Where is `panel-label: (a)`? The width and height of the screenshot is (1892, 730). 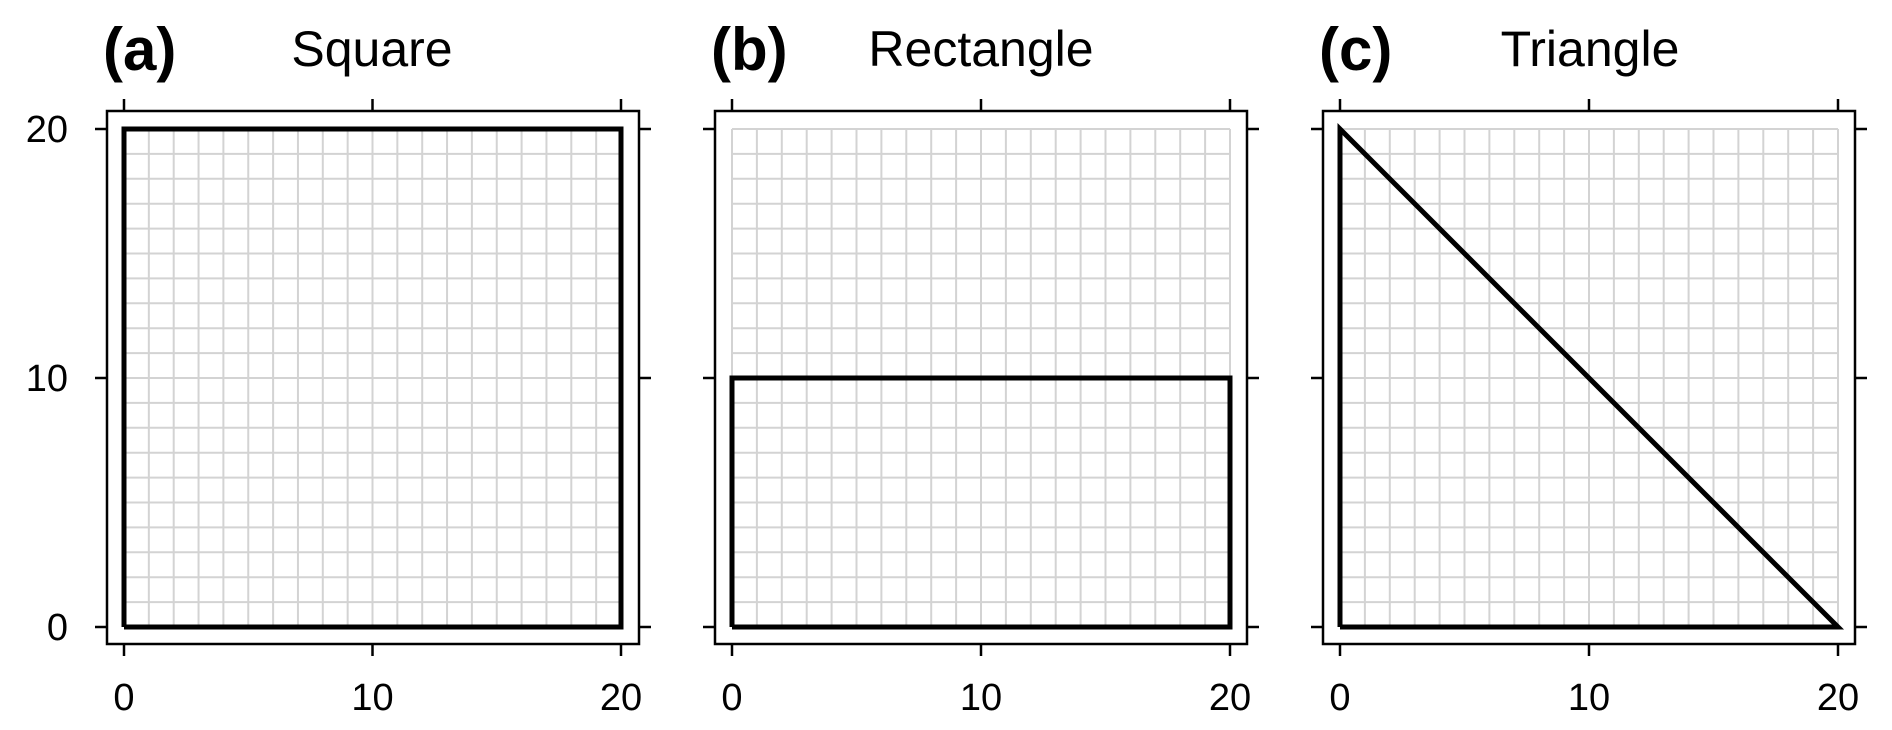
panel-label: (a) is located at coordinates (139, 49).